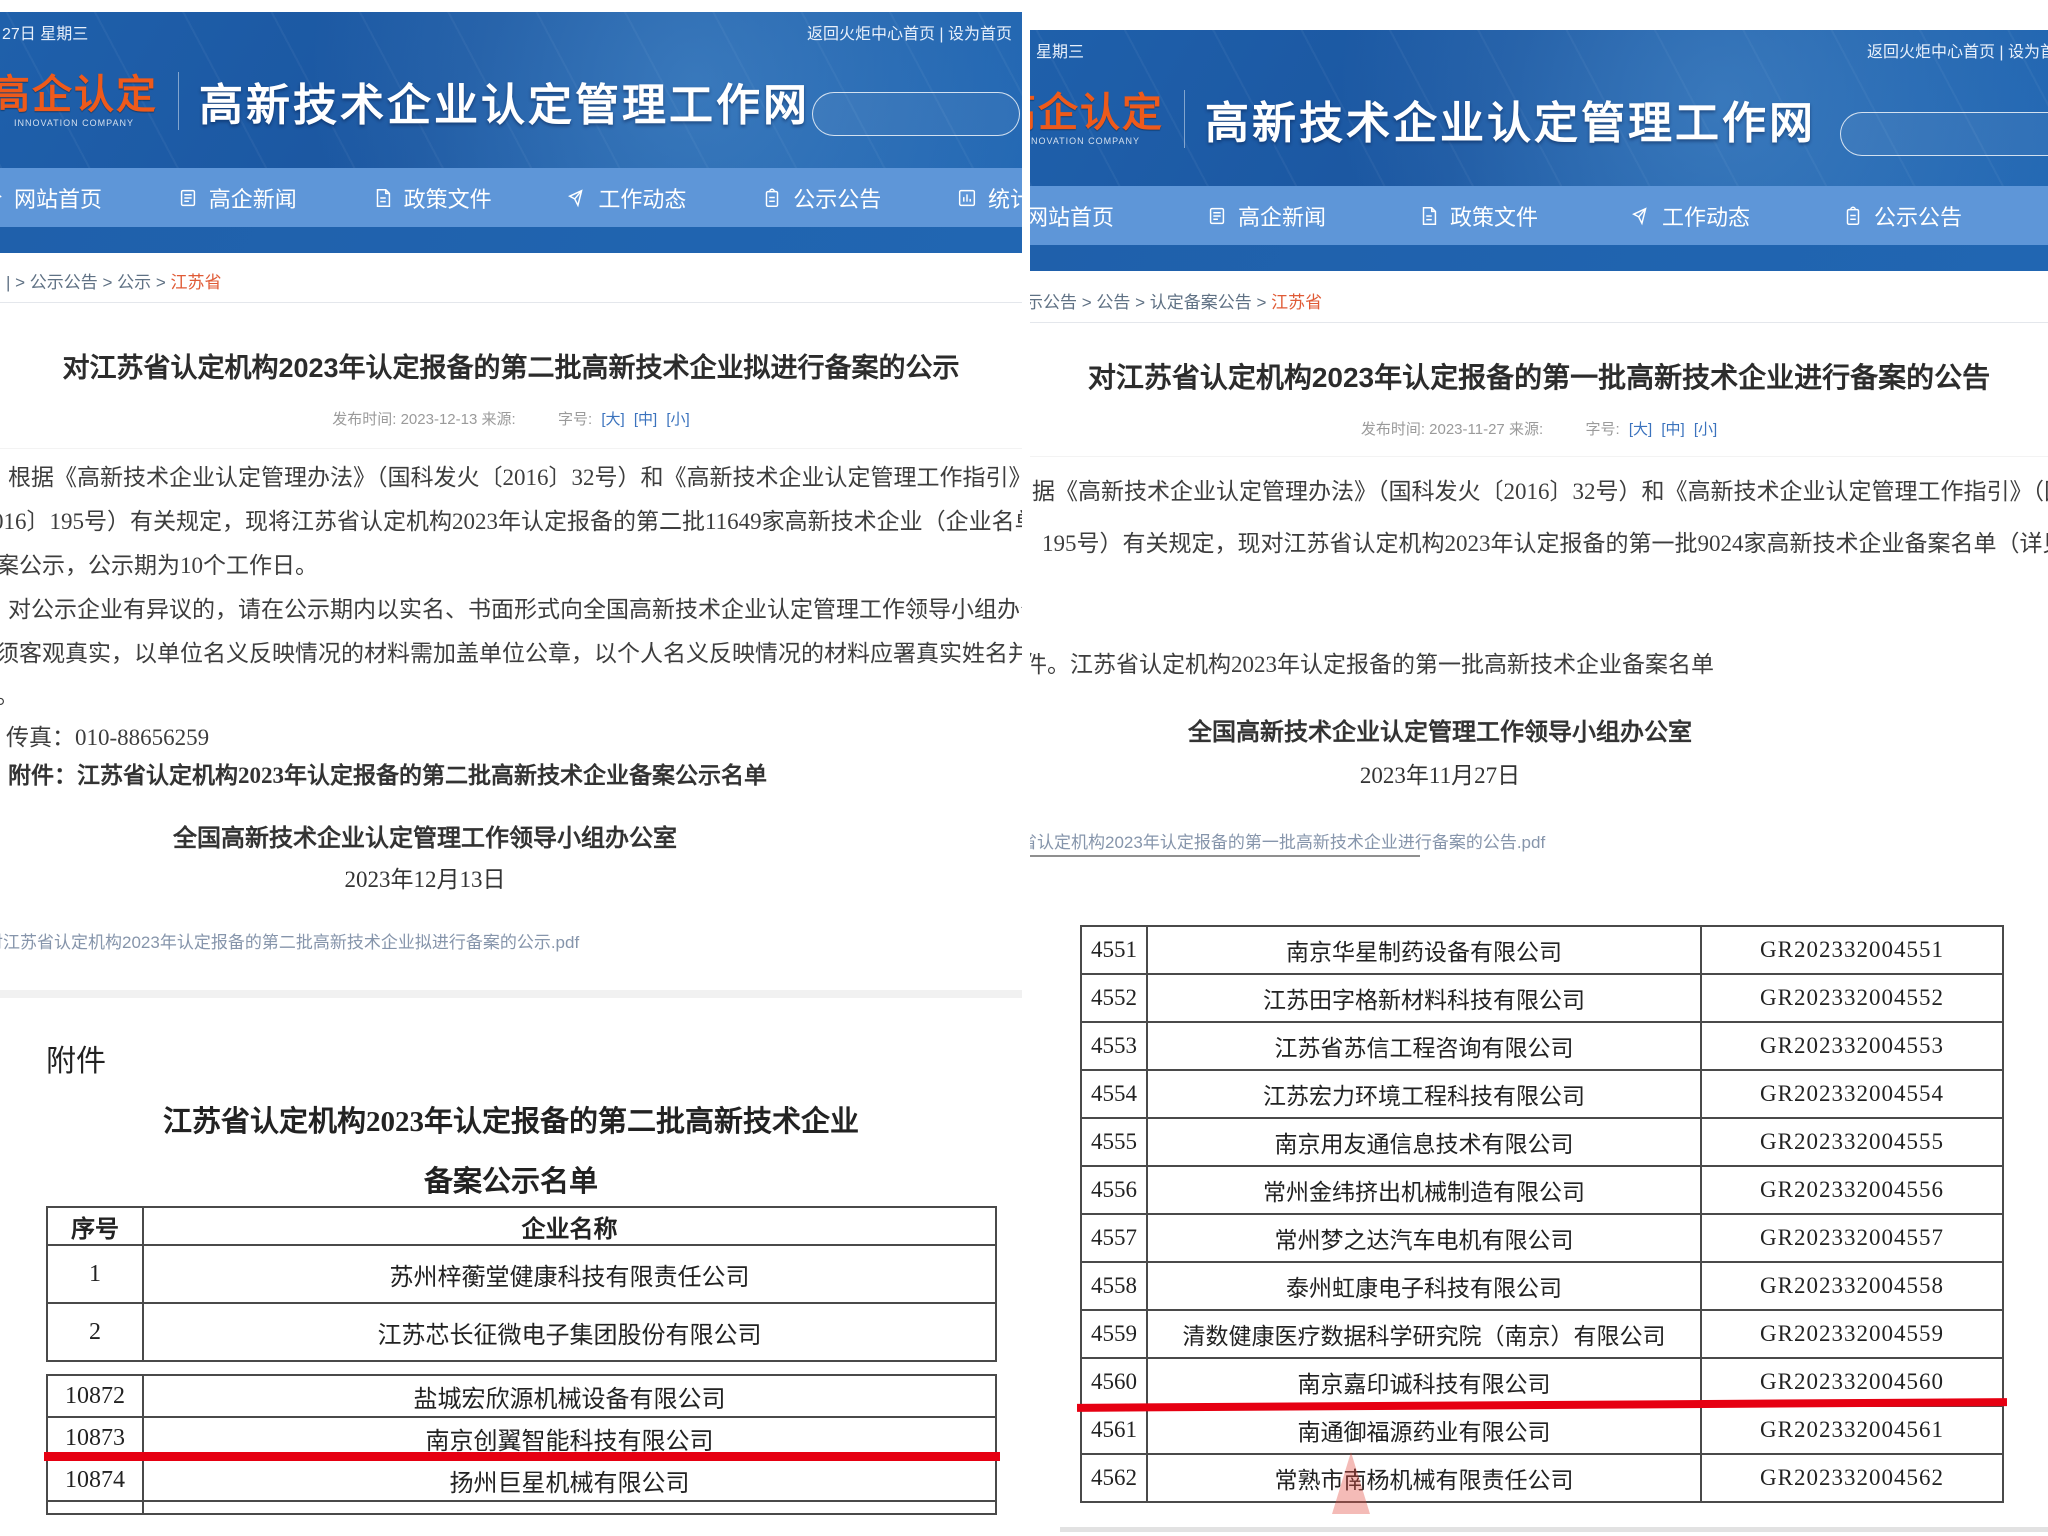 The height and width of the screenshot is (1536, 2048). What do you see at coordinates (1539, 377) in the screenshot?
I see `article-title: 对江苏省认定机构2023年认定报备的第一批高新技术企业进行备案的公告` at bounding box center [1539, 377].